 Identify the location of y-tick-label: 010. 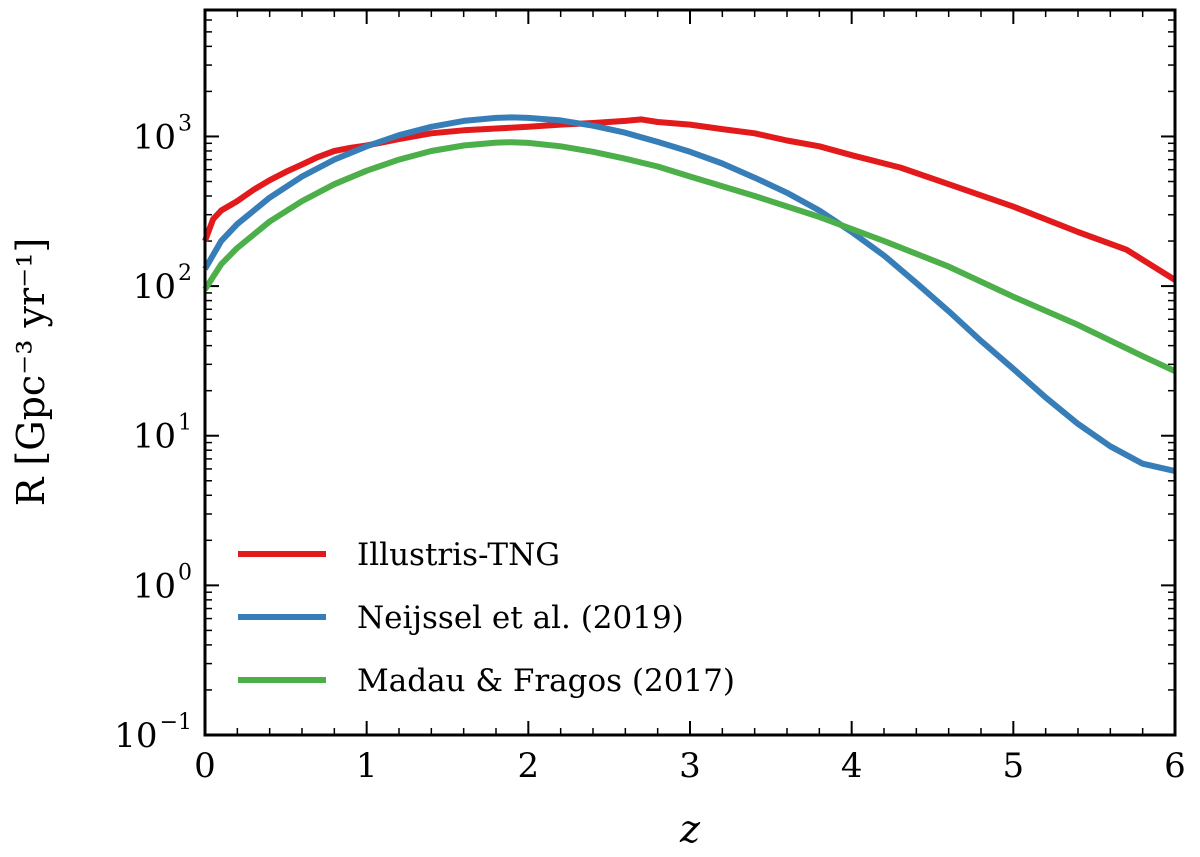
(162, 583).